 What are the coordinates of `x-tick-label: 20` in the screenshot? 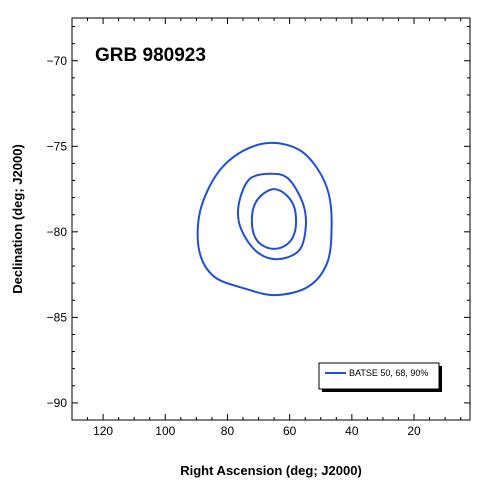 It's located at (414, 431).